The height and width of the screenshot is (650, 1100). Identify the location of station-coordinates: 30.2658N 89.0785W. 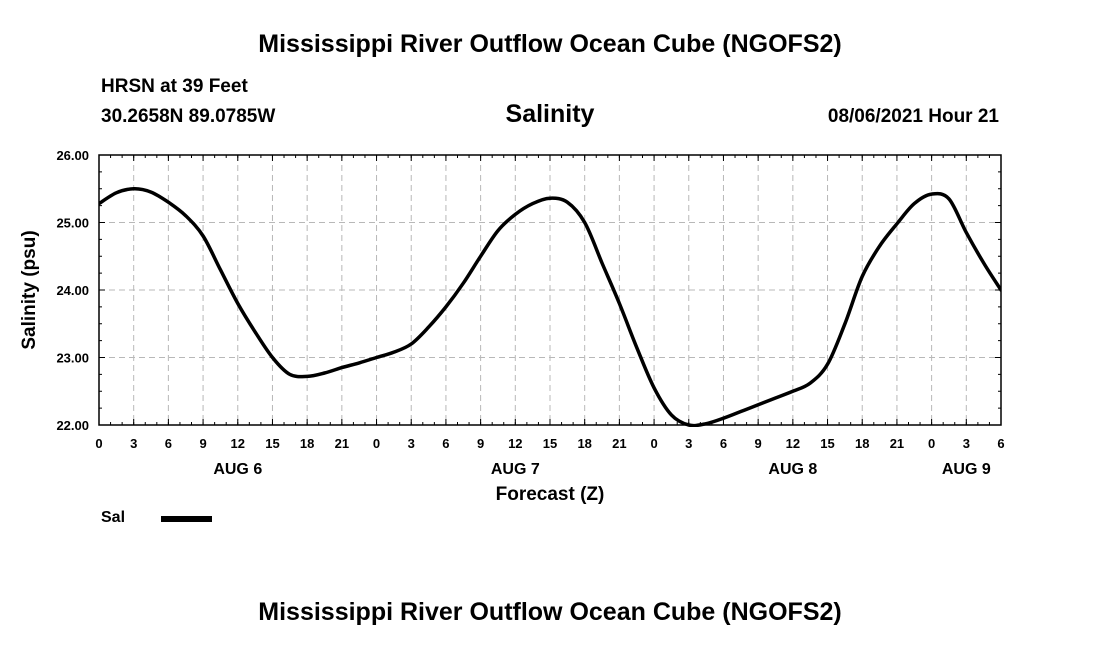
(188, 116).